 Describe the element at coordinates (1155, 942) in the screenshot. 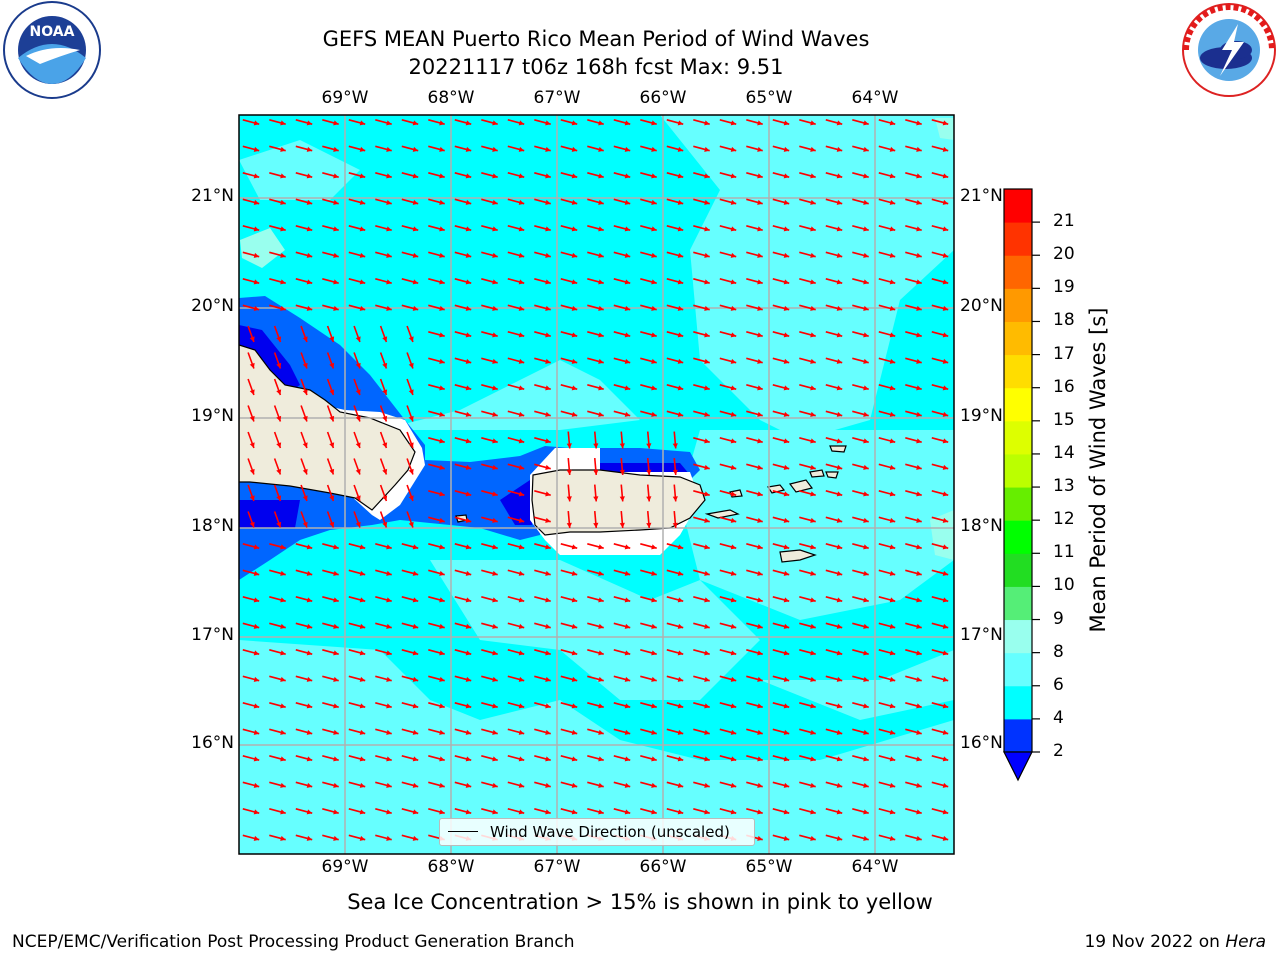

I see `footer-date-text: 19 Nov 2022 on` at that location.